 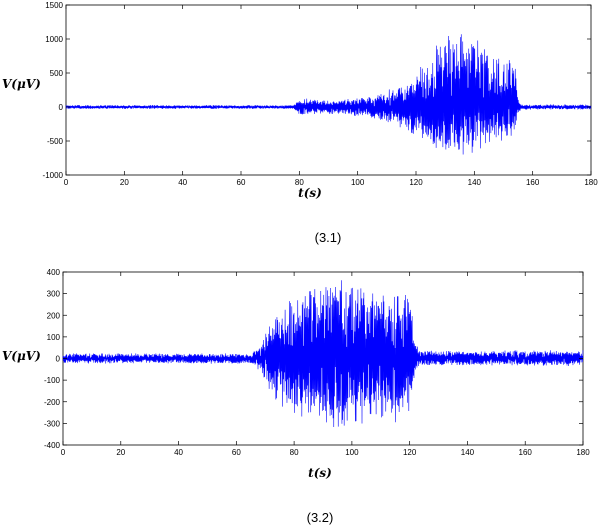 I want to click on y-tick-label: 100, so click(x=54, y=337).